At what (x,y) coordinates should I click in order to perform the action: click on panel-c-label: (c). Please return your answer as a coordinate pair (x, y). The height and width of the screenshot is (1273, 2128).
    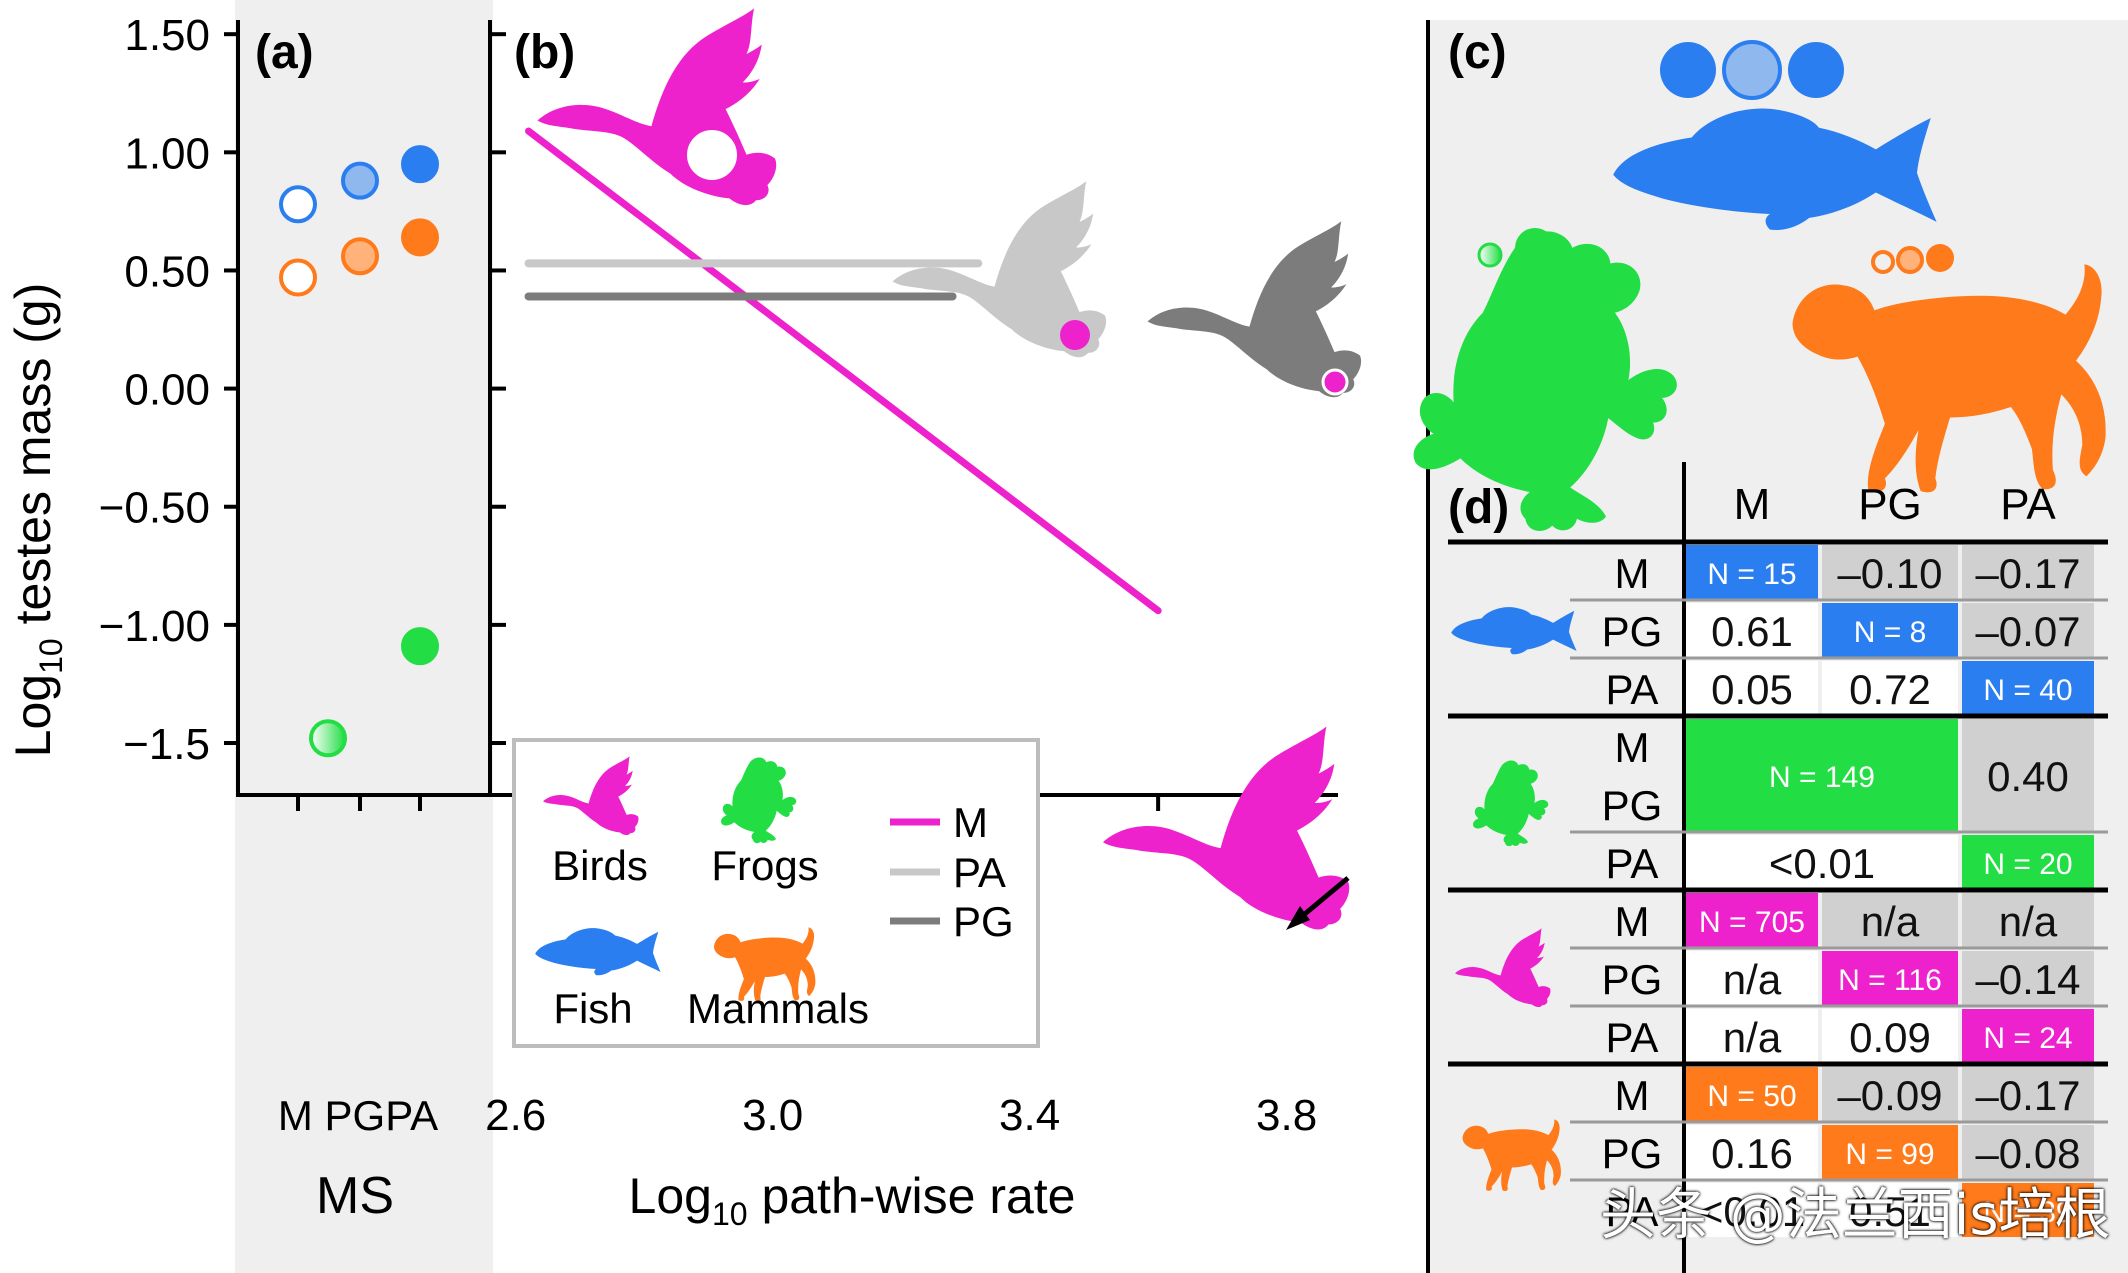
    Looking at the image, I should click on (1477, 52).